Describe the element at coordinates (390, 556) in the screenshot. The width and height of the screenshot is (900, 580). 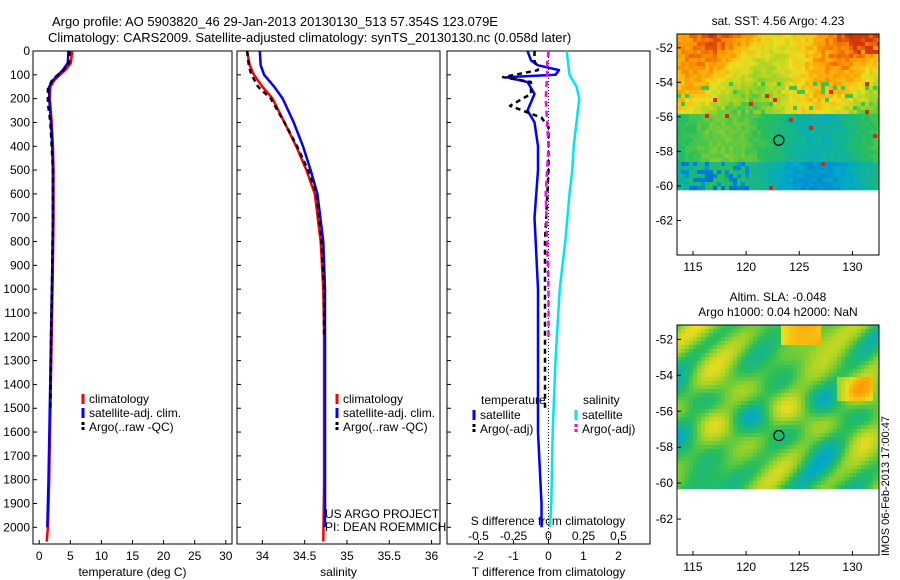
I see `salinity-profile-x-tick-label-35.5: 35.5` at that location.